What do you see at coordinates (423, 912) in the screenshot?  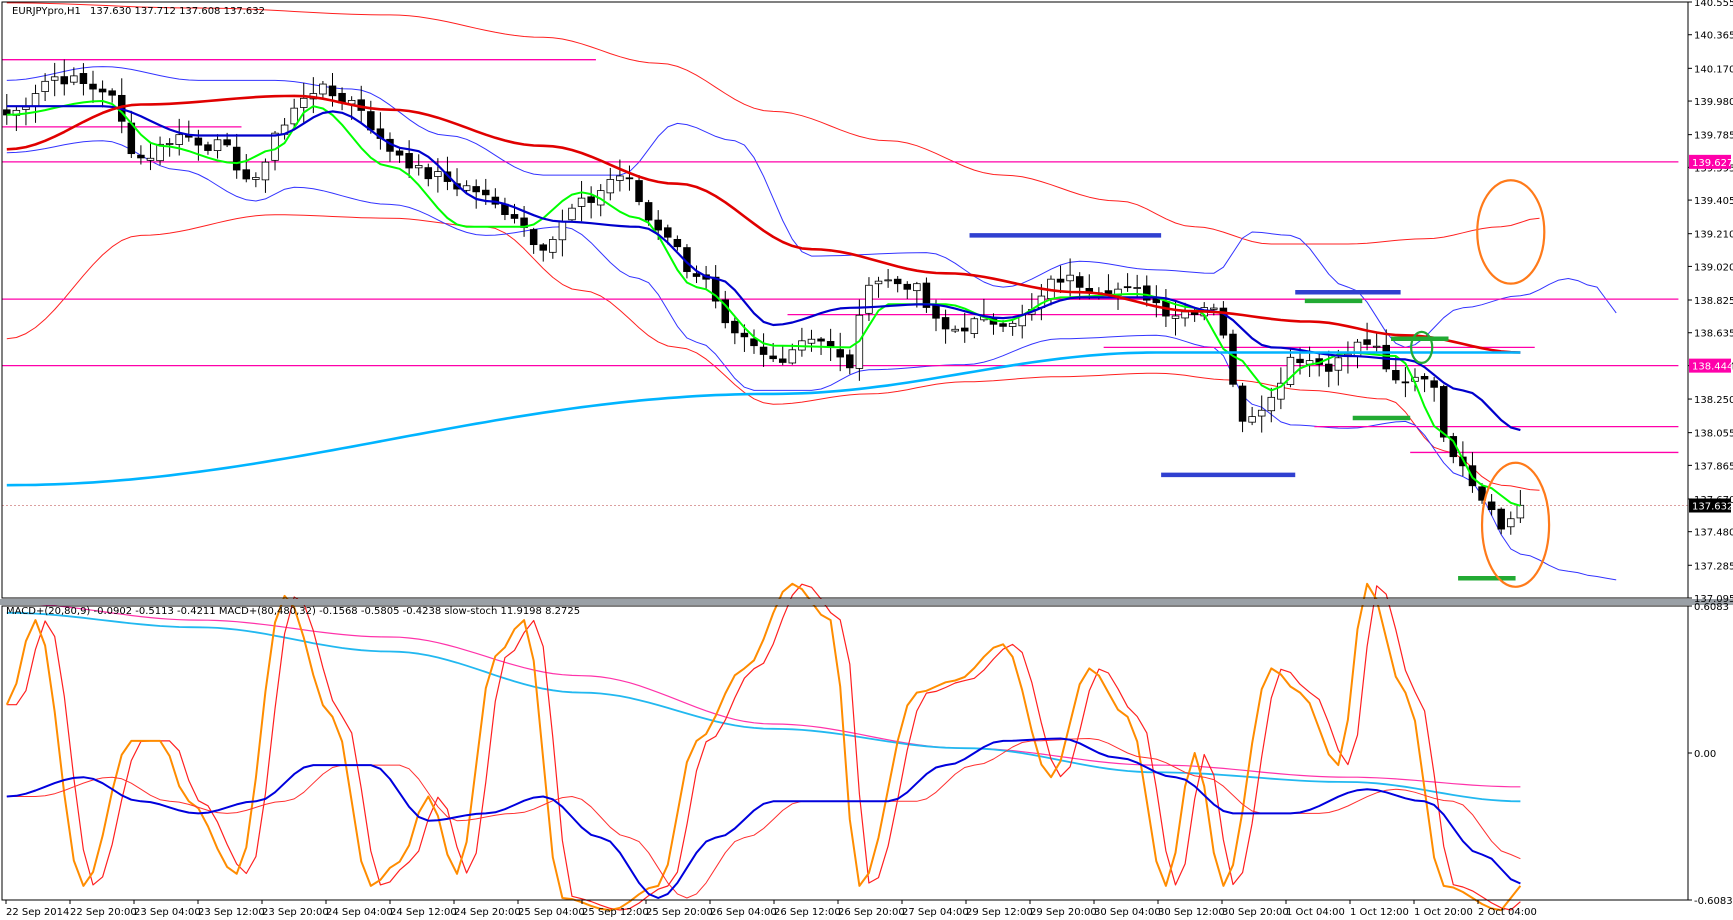 I see `time-tick-label: 24 Sep 12:00` at bounding box center [423, 912].